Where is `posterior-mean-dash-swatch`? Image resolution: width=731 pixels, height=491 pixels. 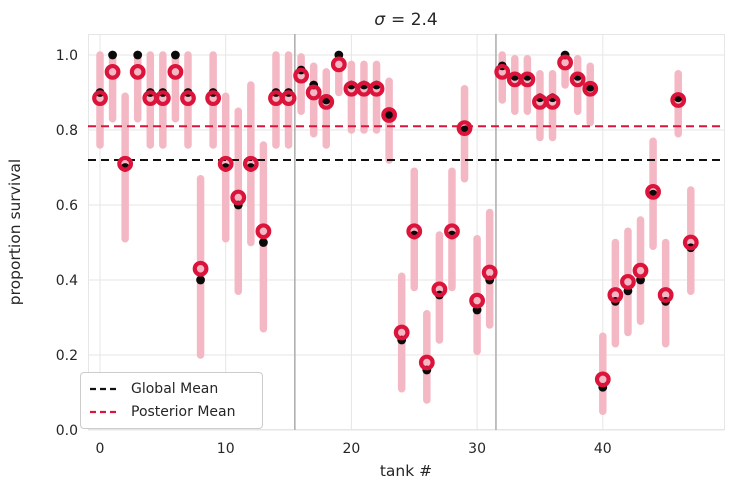
posterior-mean-dash-swatch is located at coordinates (105, 412).